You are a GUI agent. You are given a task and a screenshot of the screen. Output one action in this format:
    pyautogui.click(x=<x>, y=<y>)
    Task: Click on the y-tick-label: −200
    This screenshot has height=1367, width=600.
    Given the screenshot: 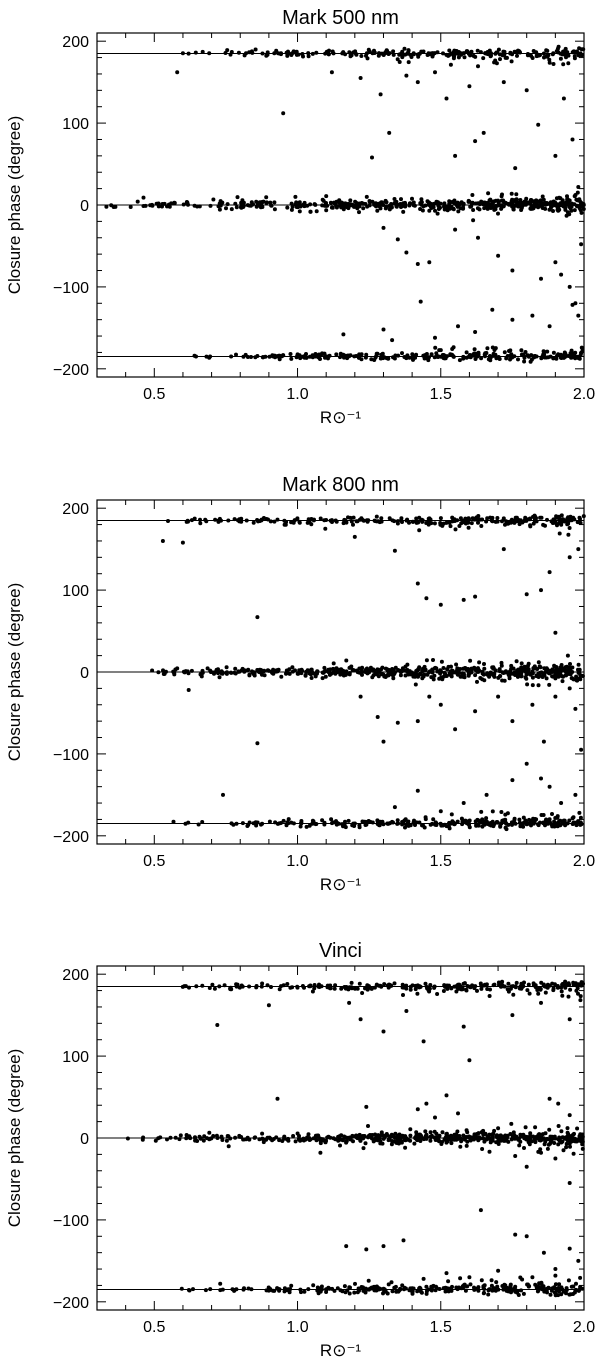 What is the action you would take?
    pyautogui.click(x=71, y=1303)
    